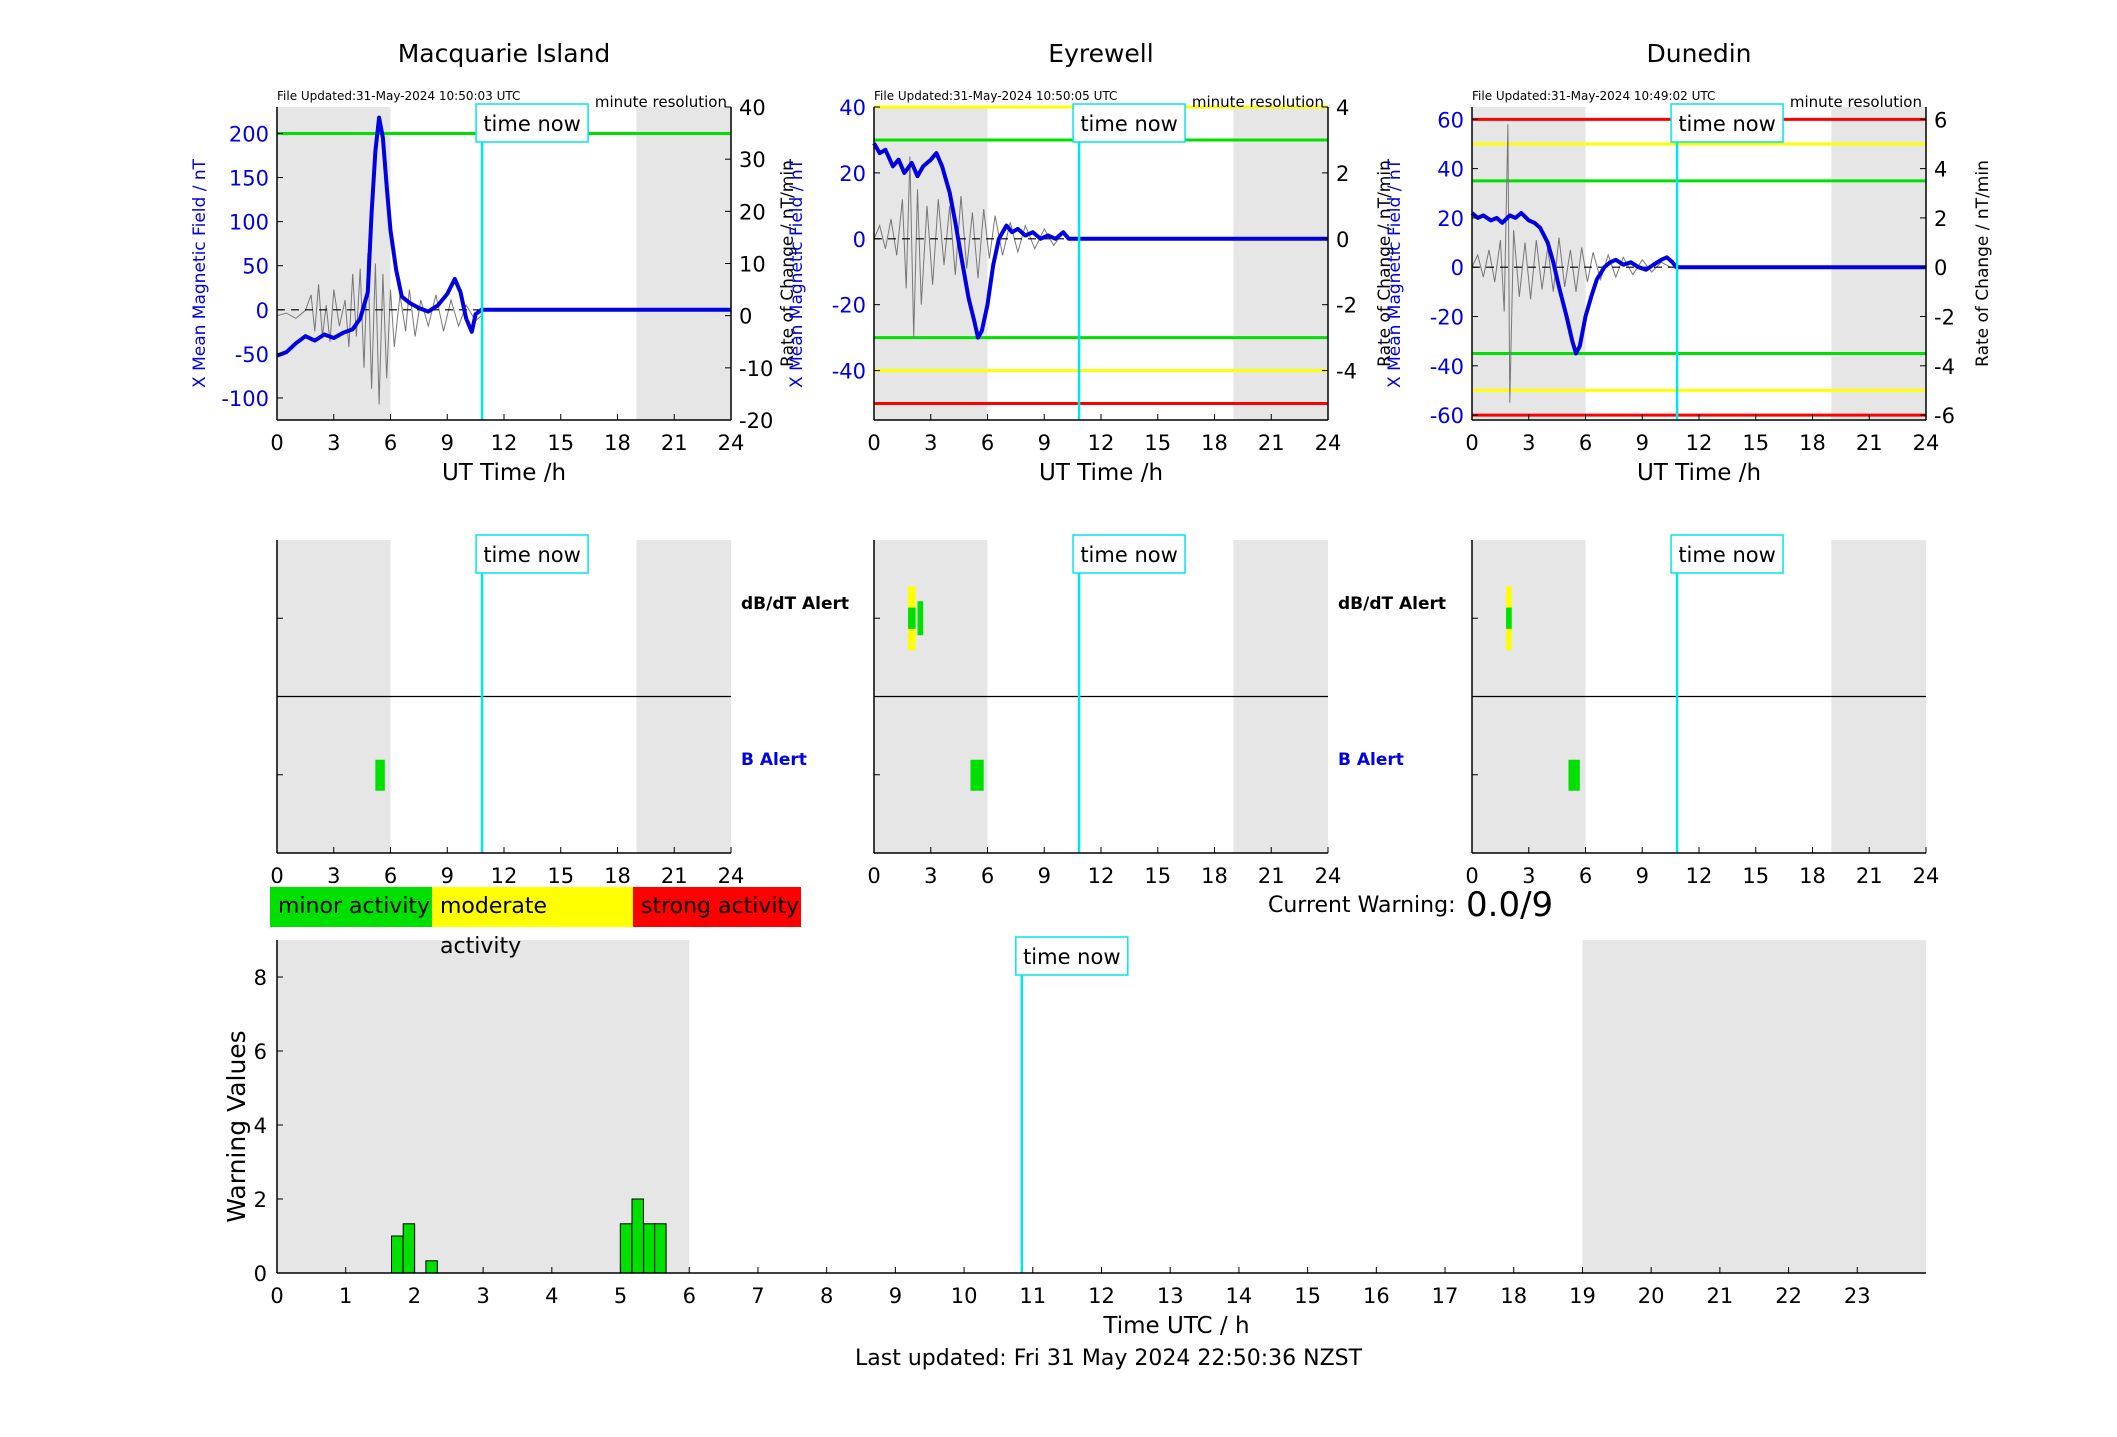  I want to click on x-tick-label: 10, so click(964, 1296).